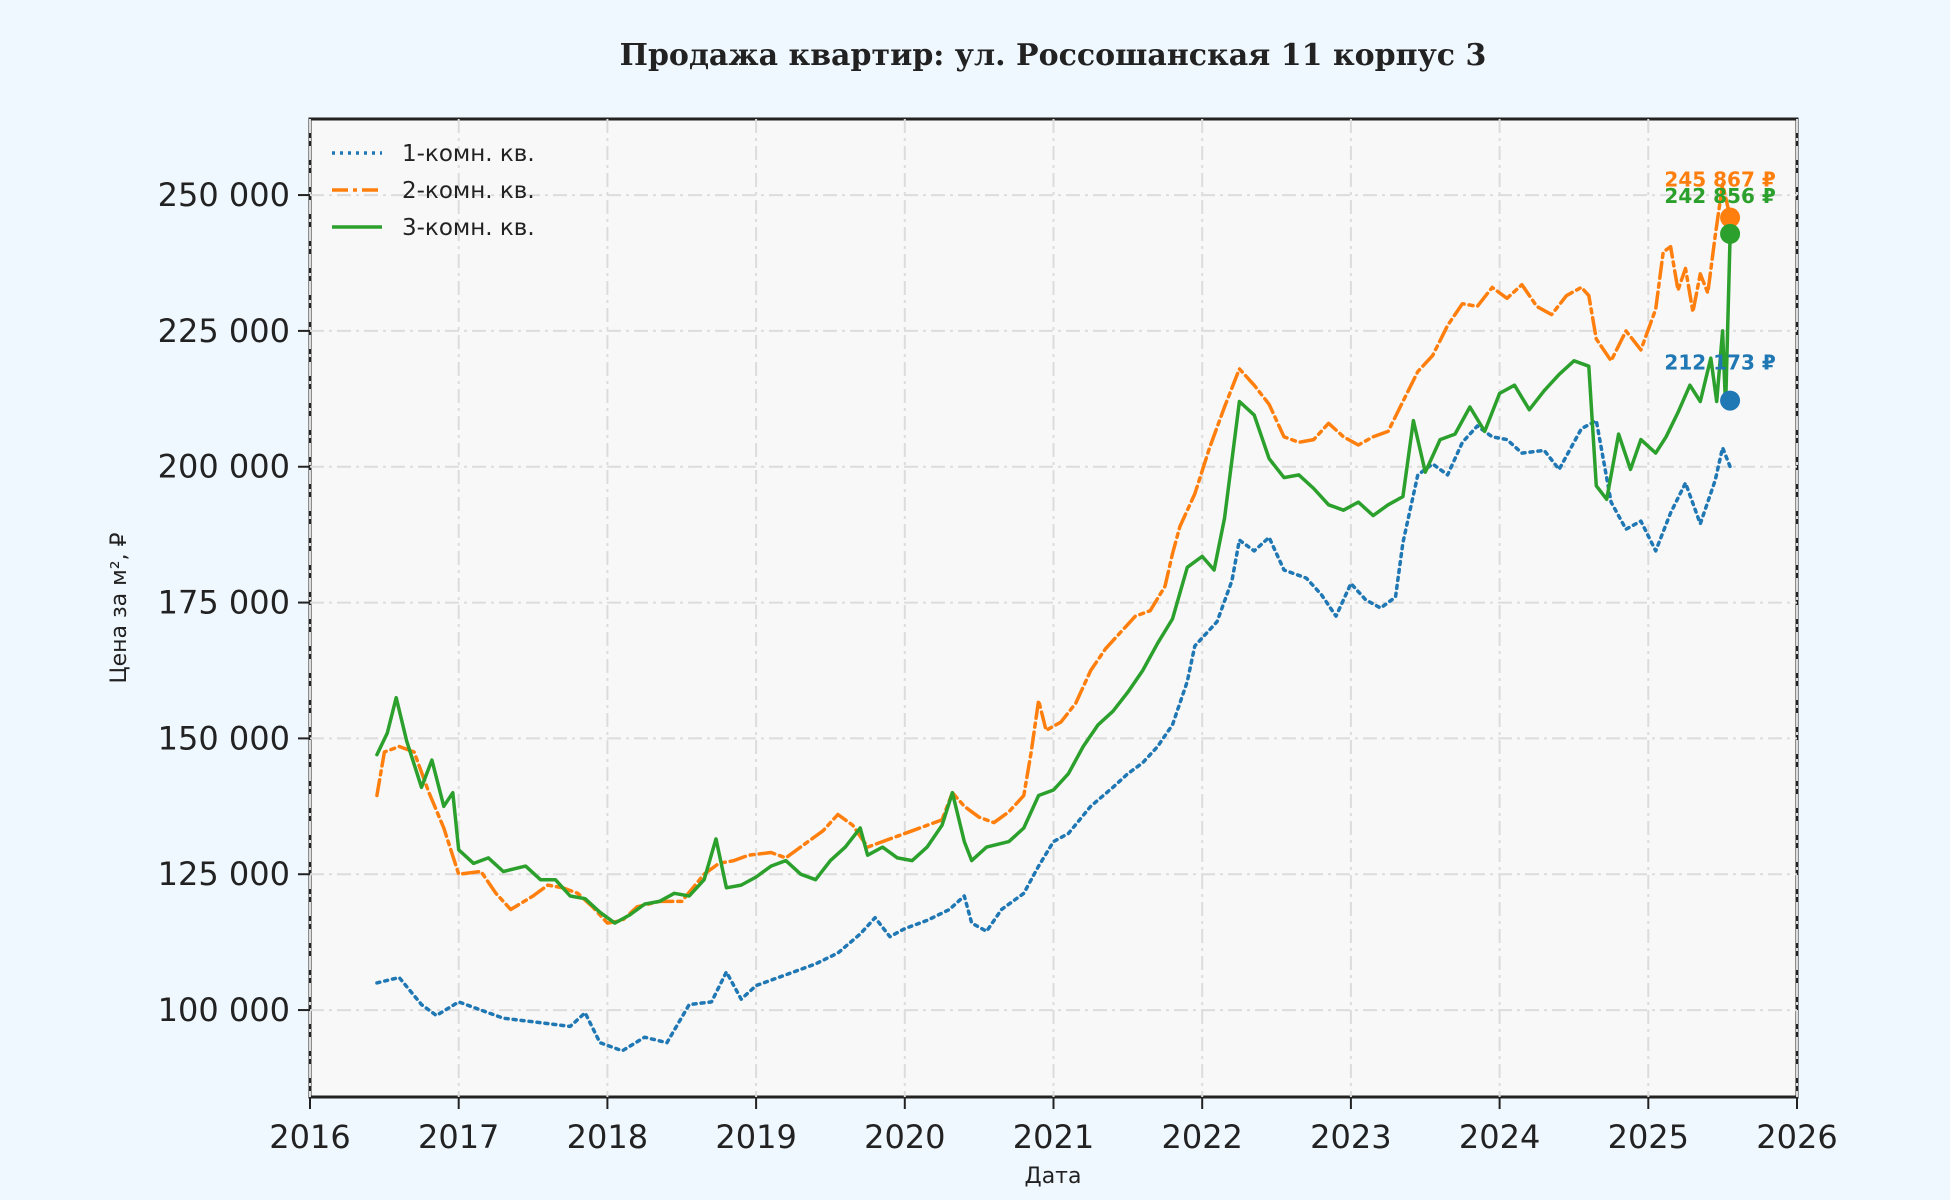 This screenshot has width=1950, height=1200. I want to click on x-tick-label: 2017, so click(458, 1137).